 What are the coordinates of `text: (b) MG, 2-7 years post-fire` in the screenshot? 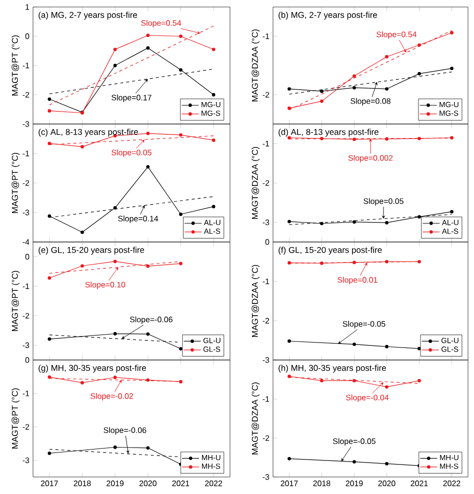 It's located at (327, 16).